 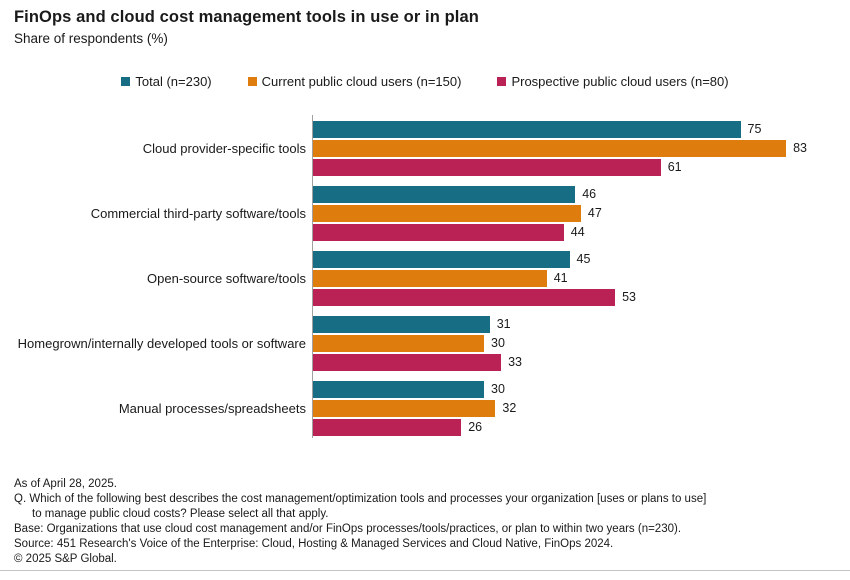 I want to click on value-label: 83, so click(x=800, y=148).